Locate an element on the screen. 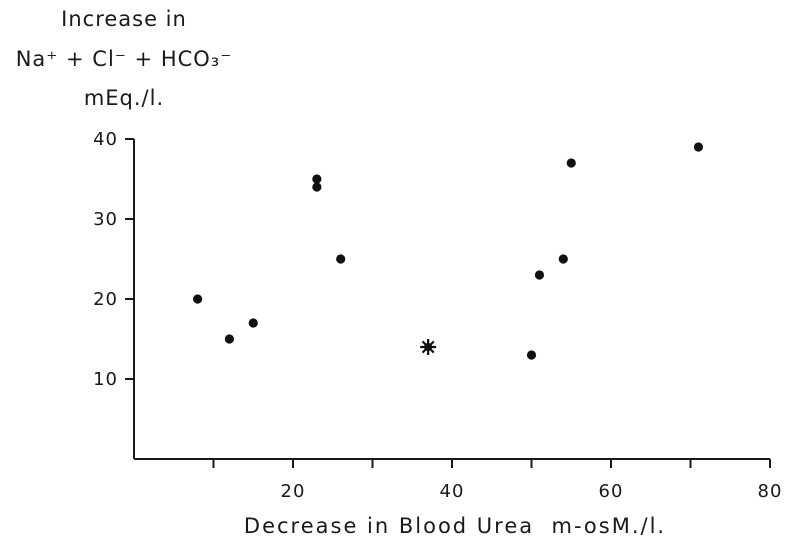  data-point-star is located at coordinates (428, 347).